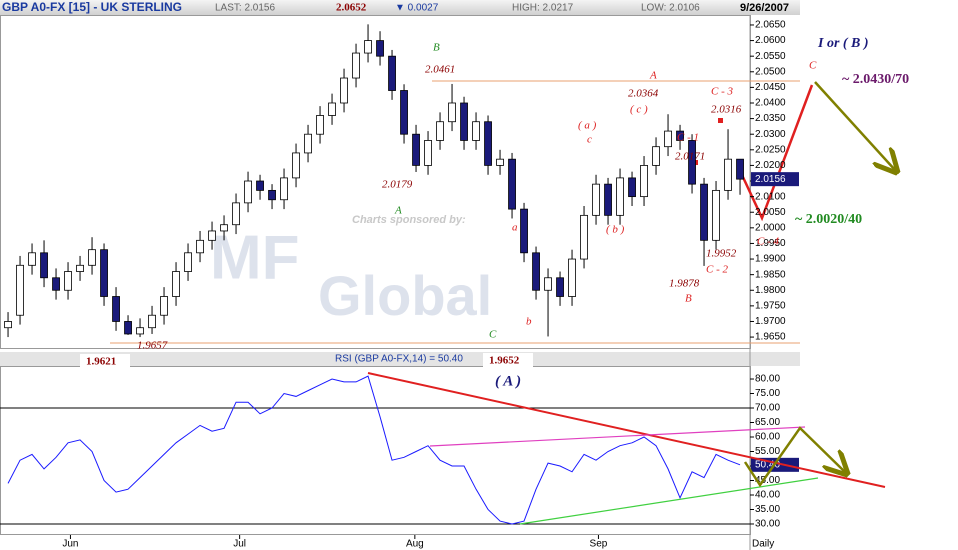  Describe the element at coordinates (351, 8) in the screenshot. I see `peak: 2.0652` at that location.